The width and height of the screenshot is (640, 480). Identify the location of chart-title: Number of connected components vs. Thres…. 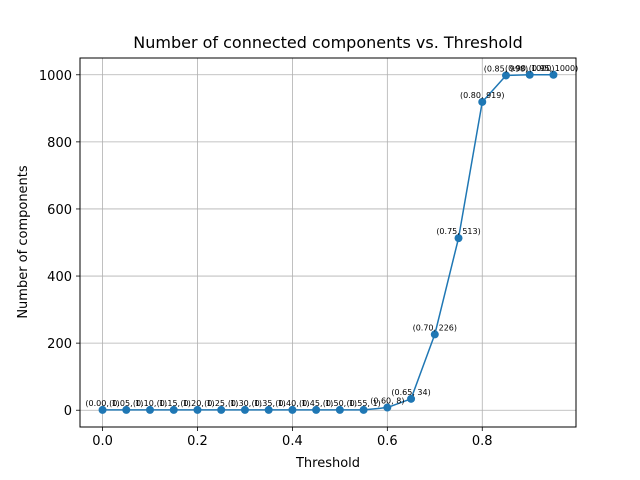
(328, 42).